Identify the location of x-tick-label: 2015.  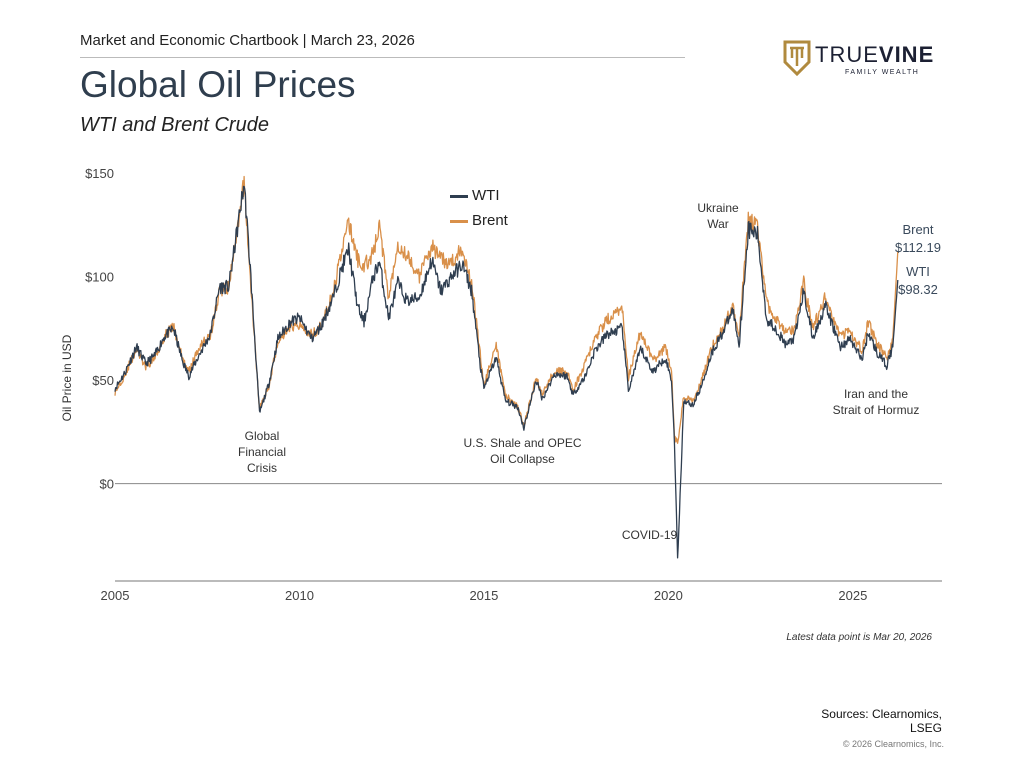
(483, 595).